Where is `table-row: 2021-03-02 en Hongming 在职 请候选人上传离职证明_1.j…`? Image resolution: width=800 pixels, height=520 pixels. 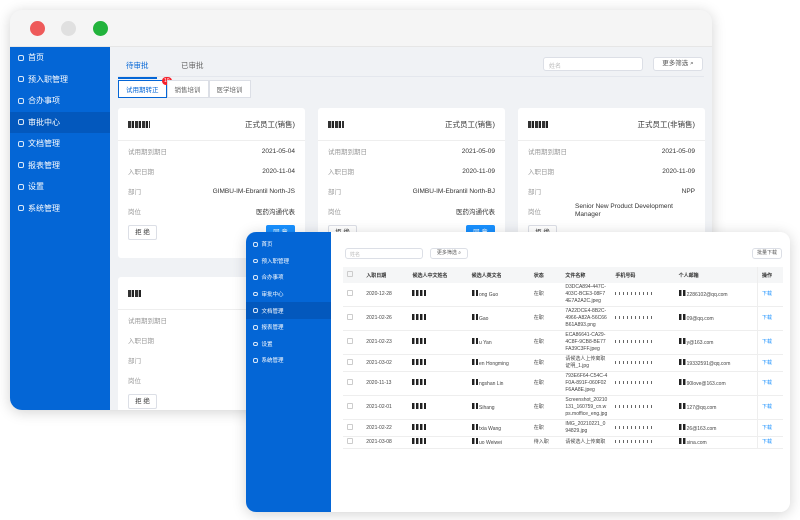
table-row: 2021-03-02 en Hongming 在职 请候选人上传离职证明_1.j… is located at coordinates (563, 363).